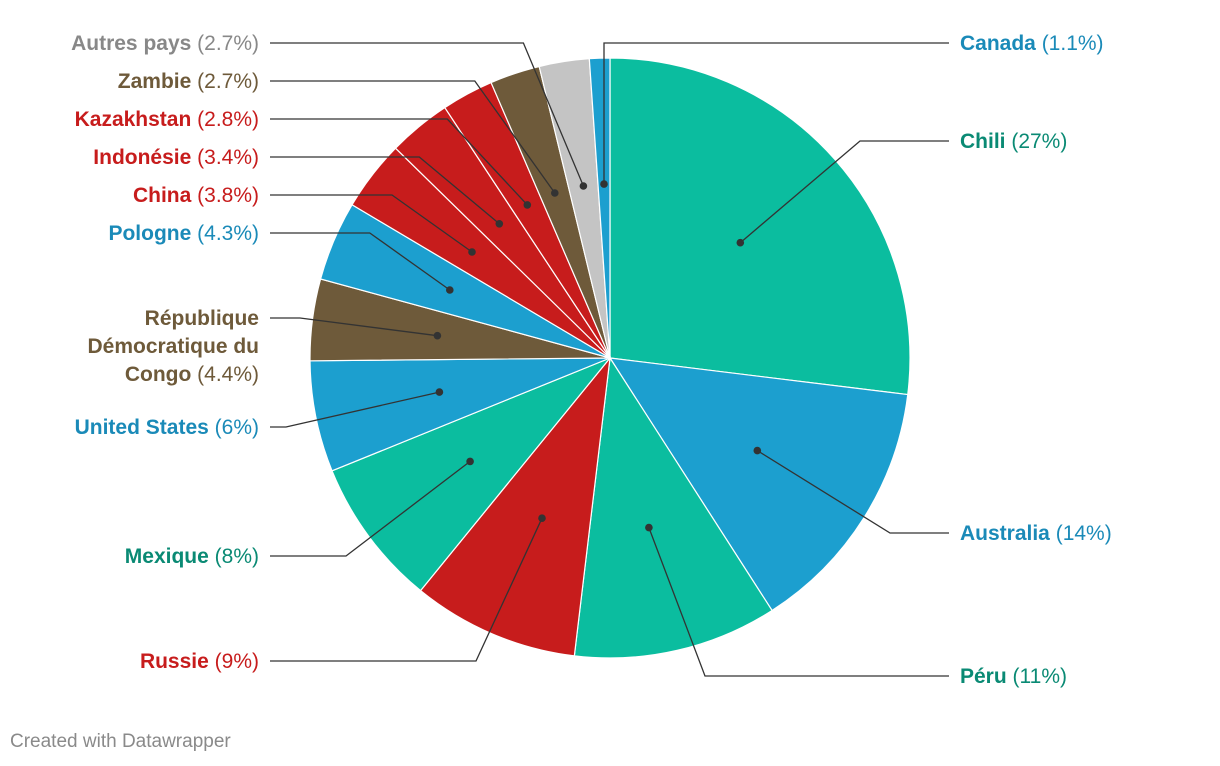  What do you see at coordinates (998, 43) in the screenshot?
I see `slice-label-name: Canada` at bounding box center [998, 43].